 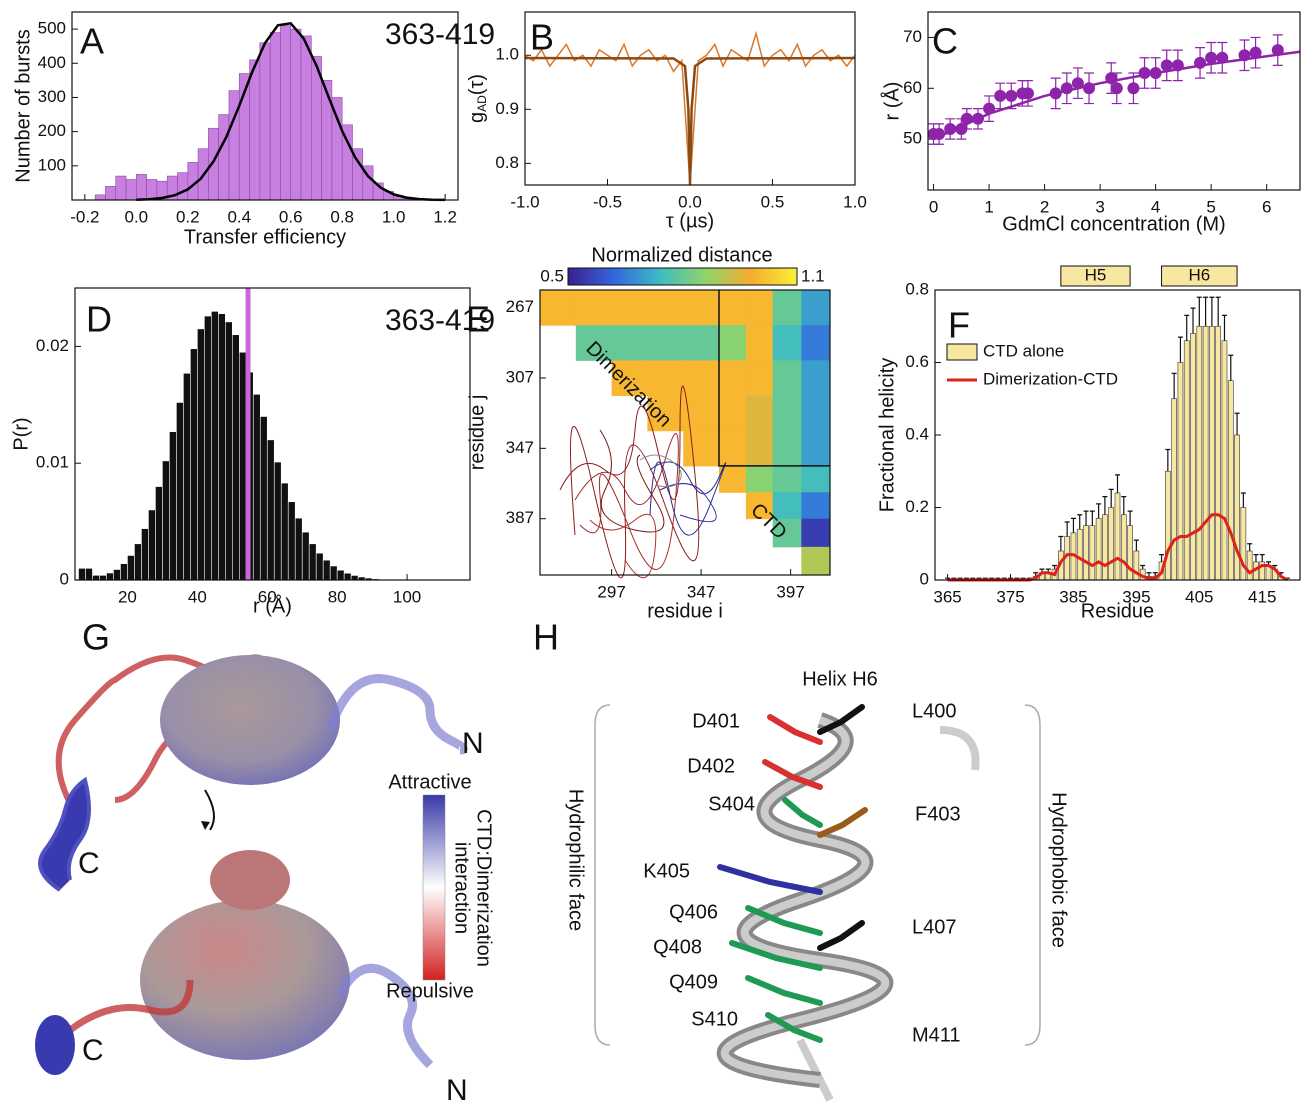 I want to click on x-tick-label: 3, so click(x=1099, y=206).